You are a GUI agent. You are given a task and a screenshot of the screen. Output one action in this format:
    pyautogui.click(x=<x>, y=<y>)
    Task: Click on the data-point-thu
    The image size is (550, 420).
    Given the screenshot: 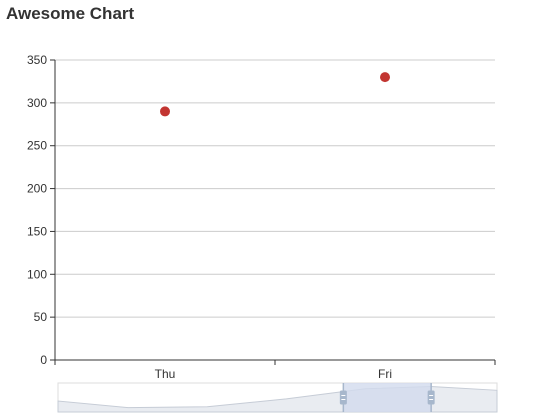 What is the action you would take?
    pyautogui.click(x=165, y=111)
    